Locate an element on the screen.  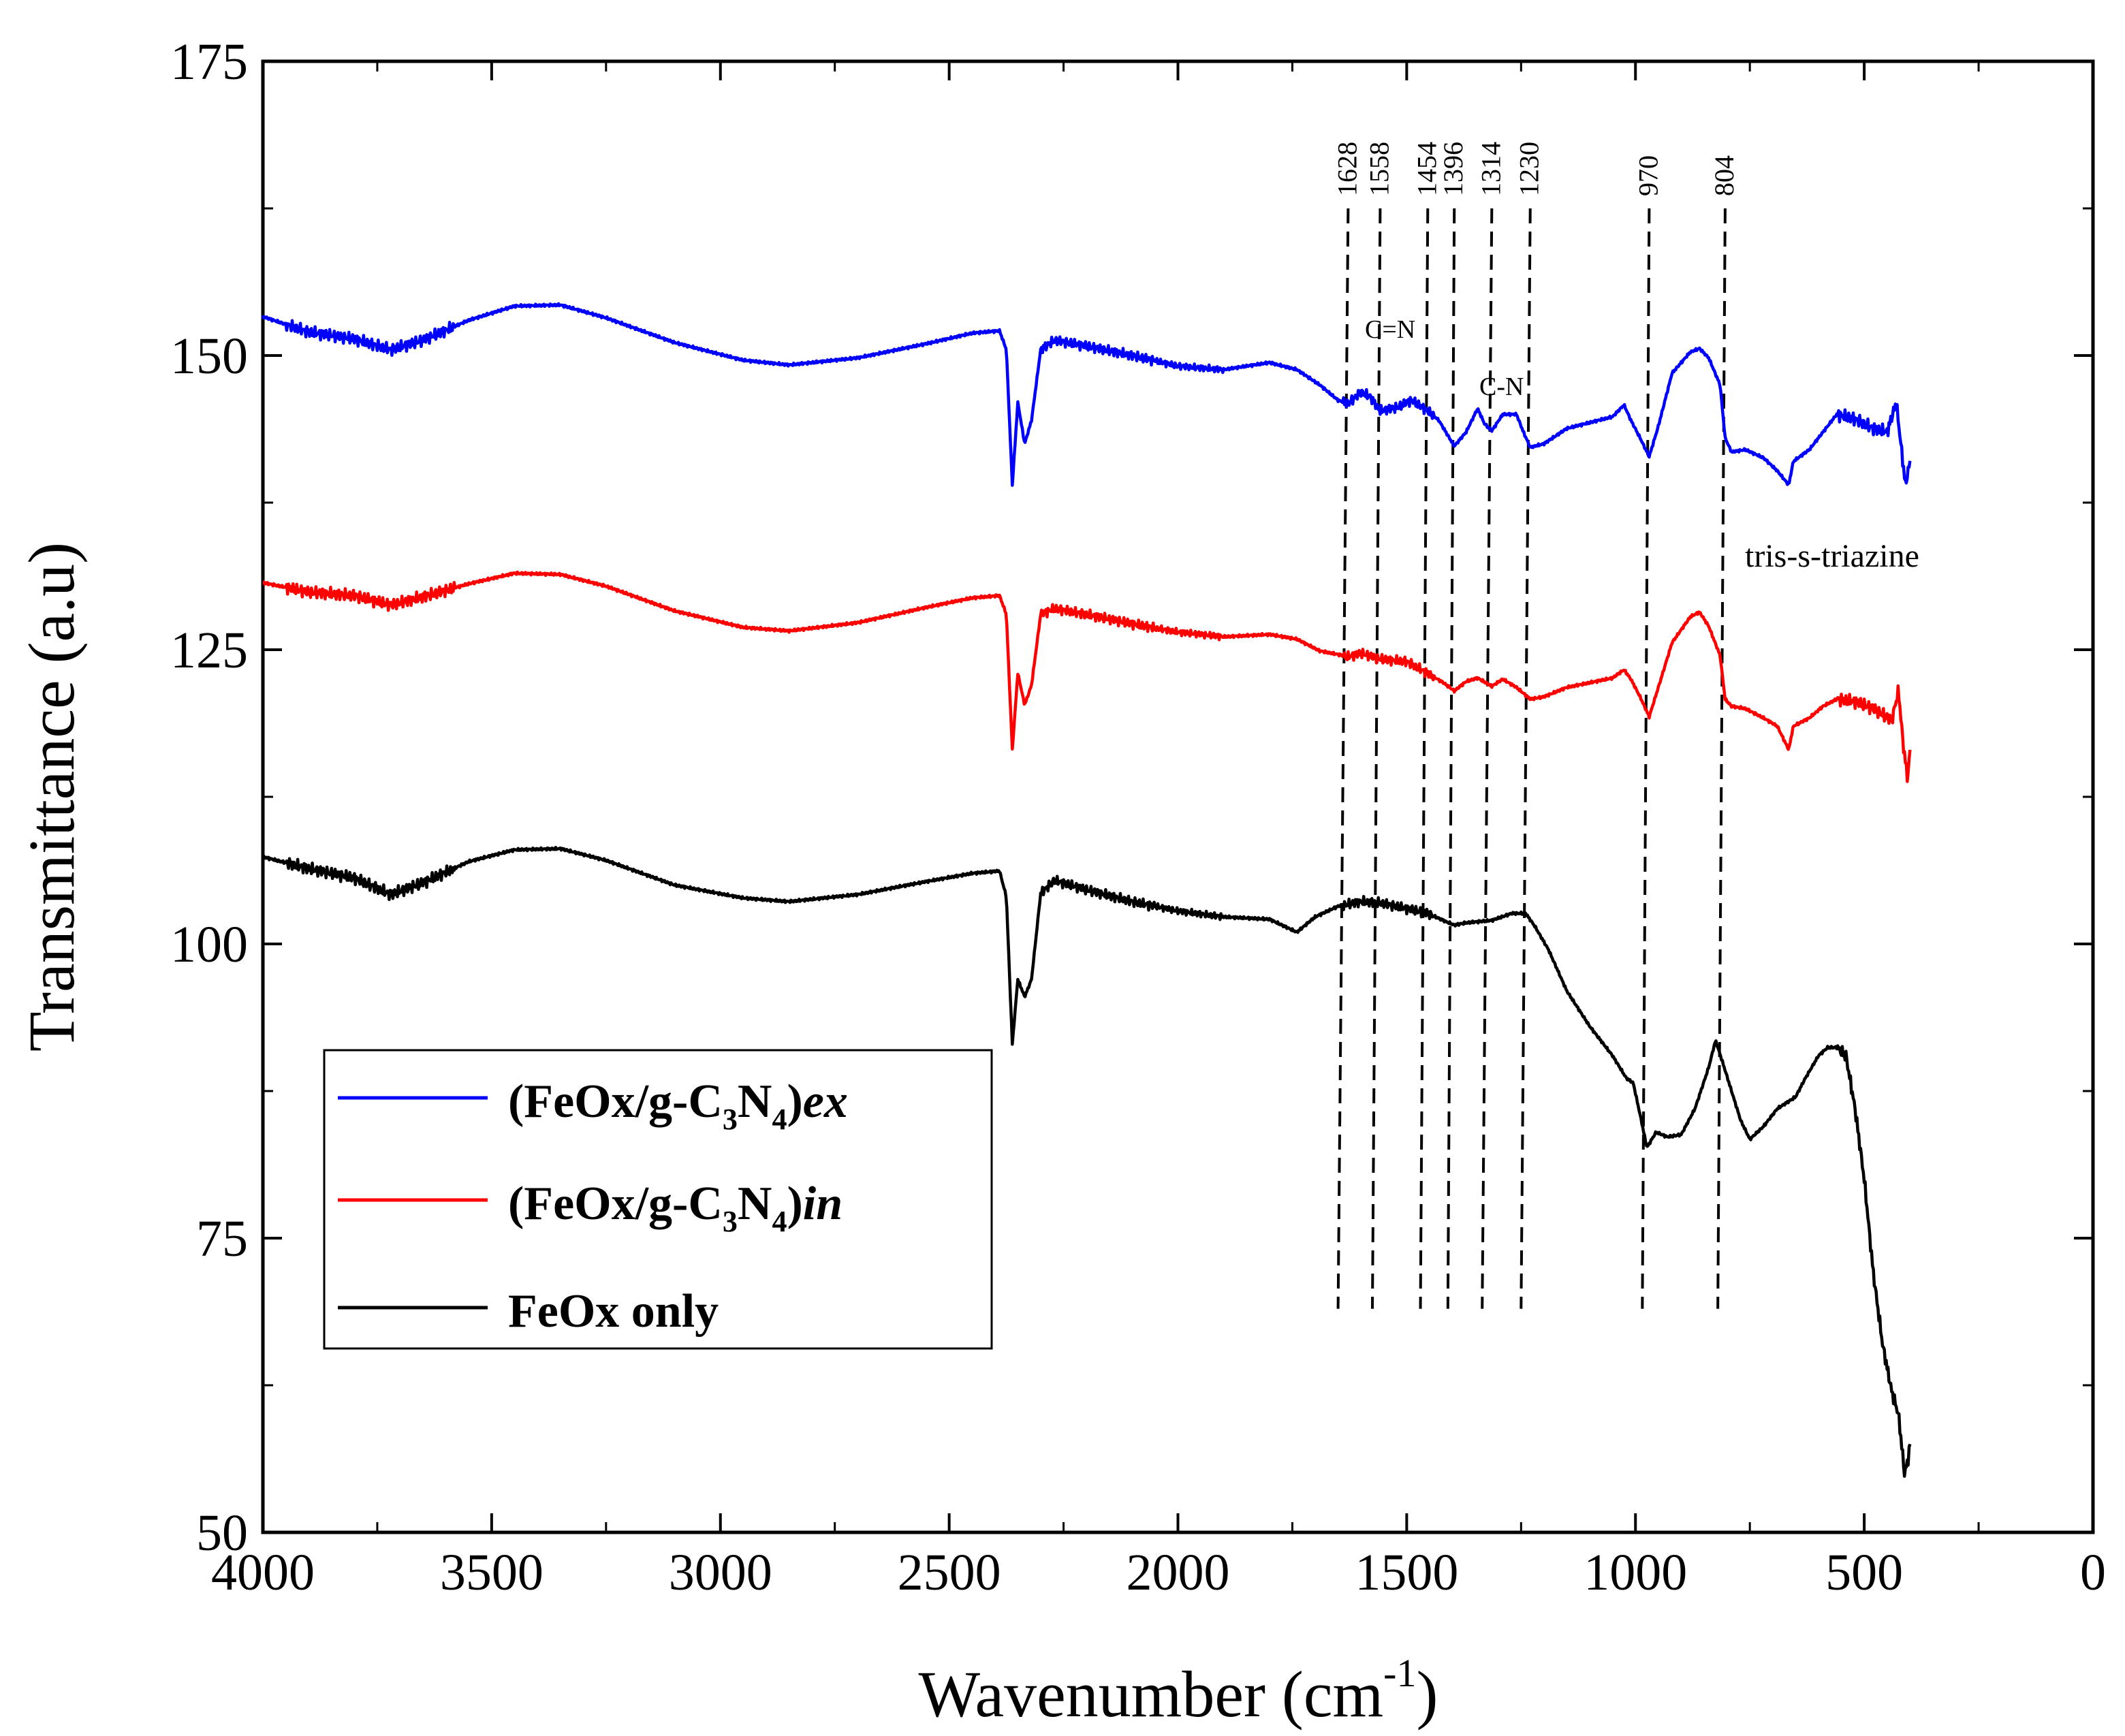
legend-in-sub4: 4 is located at coordinates (779, 1222).